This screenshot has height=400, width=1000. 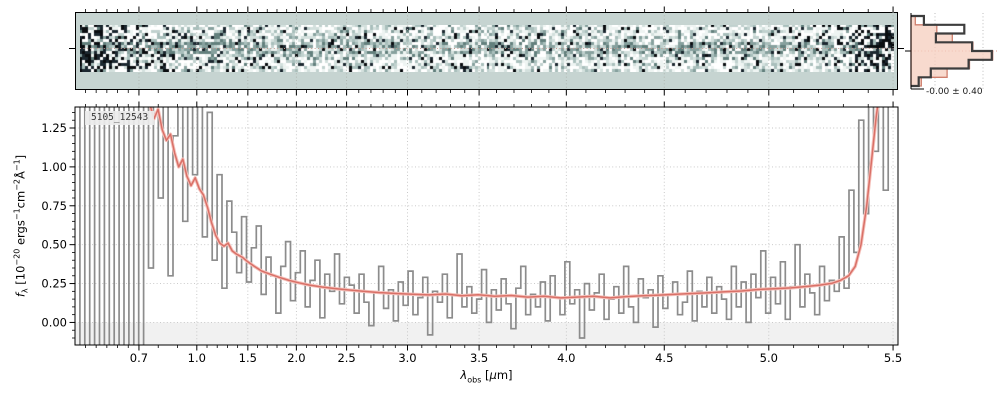 What do you see at coordinates (479, 358) in the screenshot?
I see `svg-text: 3.5` at bounding box center [479, 358].